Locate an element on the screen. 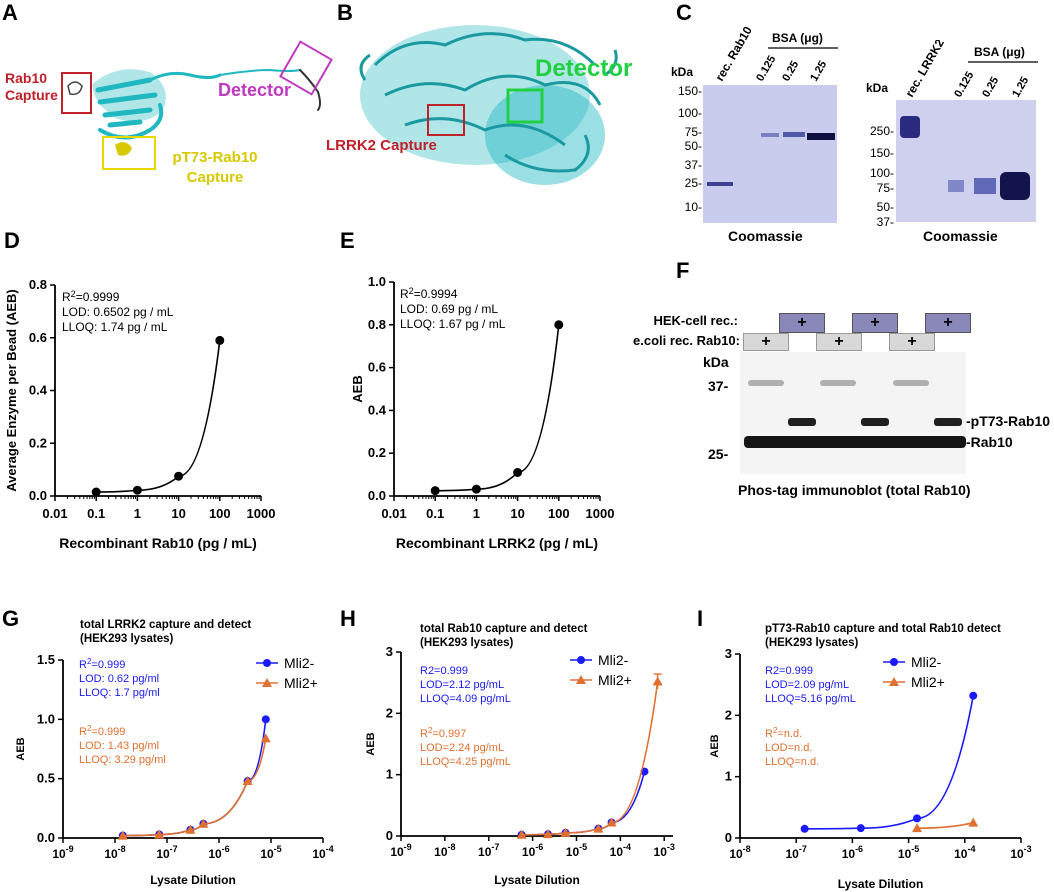 The width and height of the screenshot is (1054, 892). annotation-line: LOD=2.24 pg/mL is located at coordinates (462, 748).